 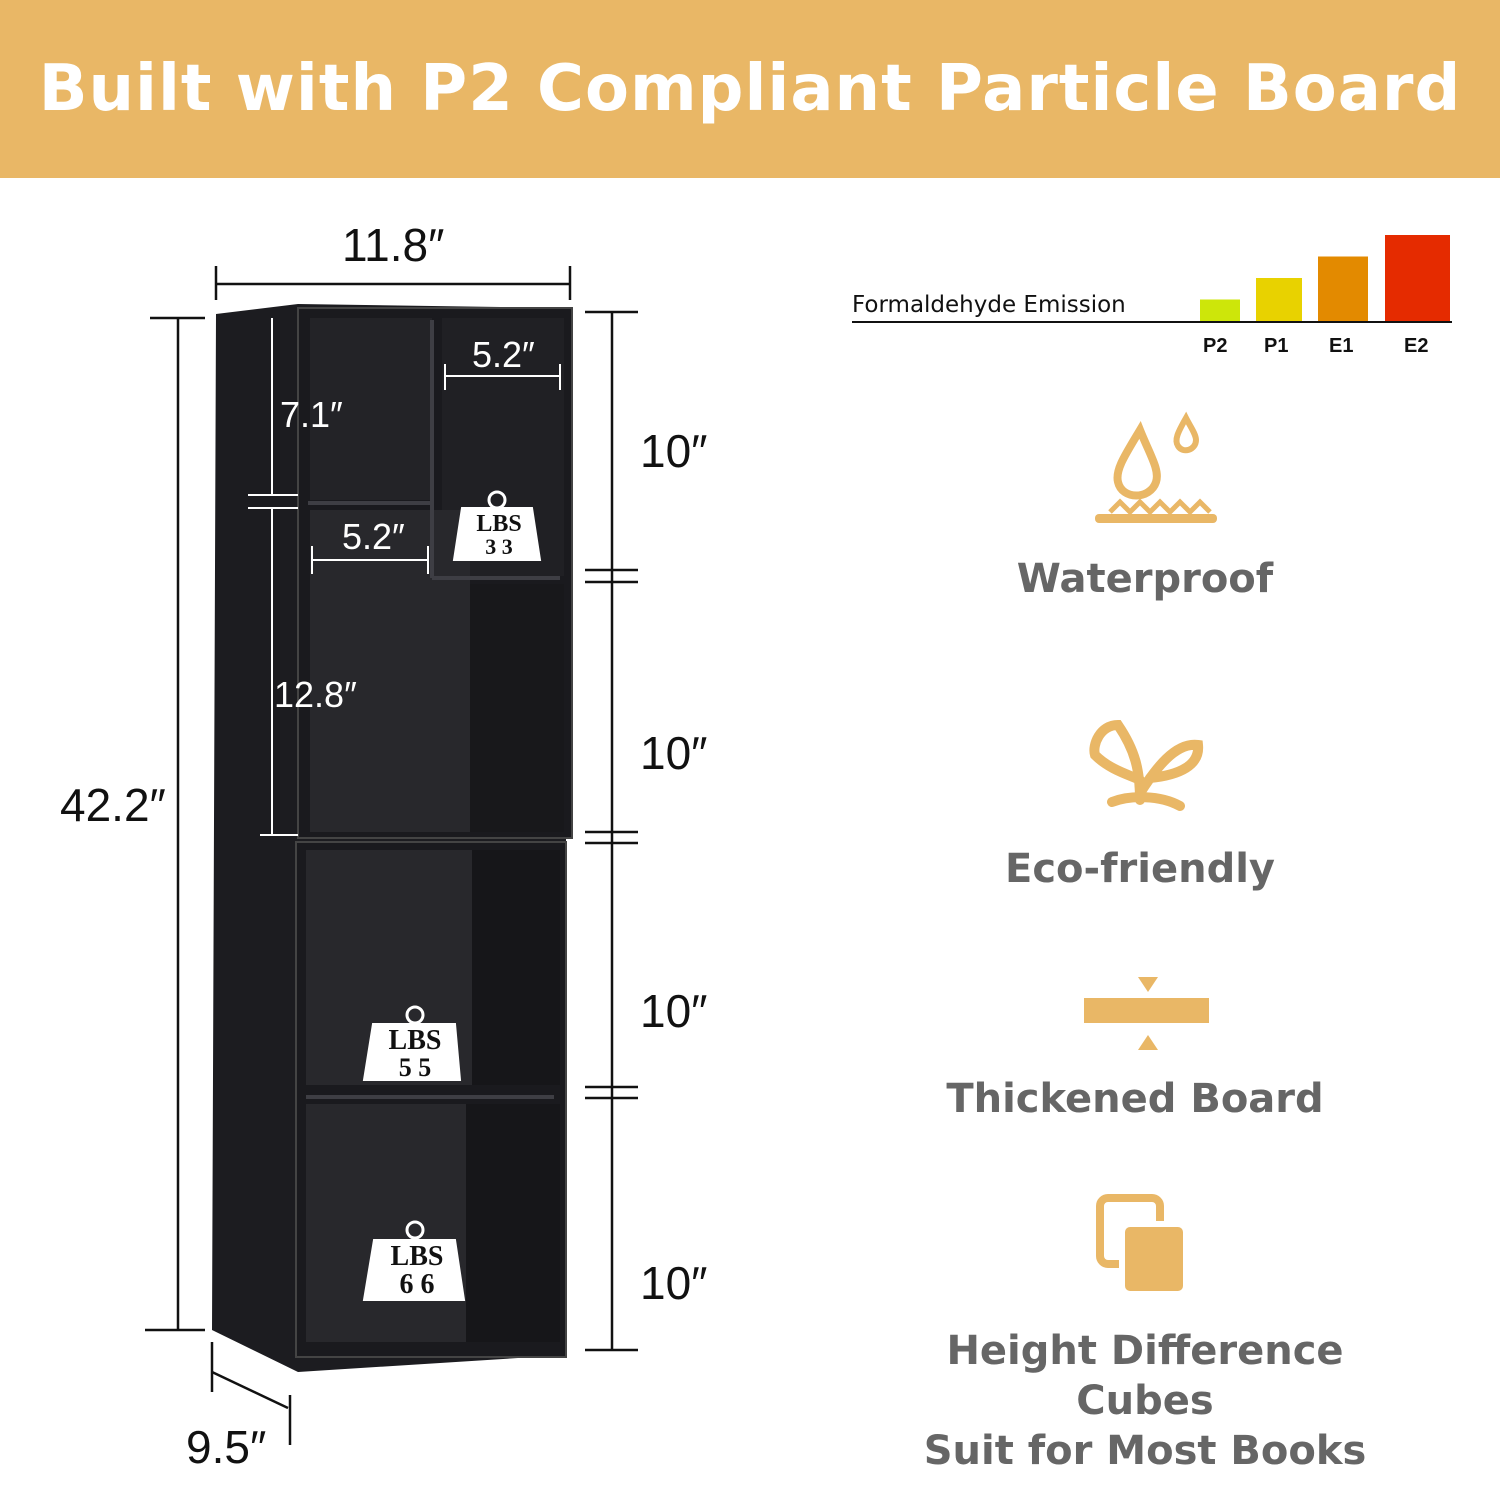 I want to click on weight-badge: LBS 6 6, so click(x=417, y=1270).